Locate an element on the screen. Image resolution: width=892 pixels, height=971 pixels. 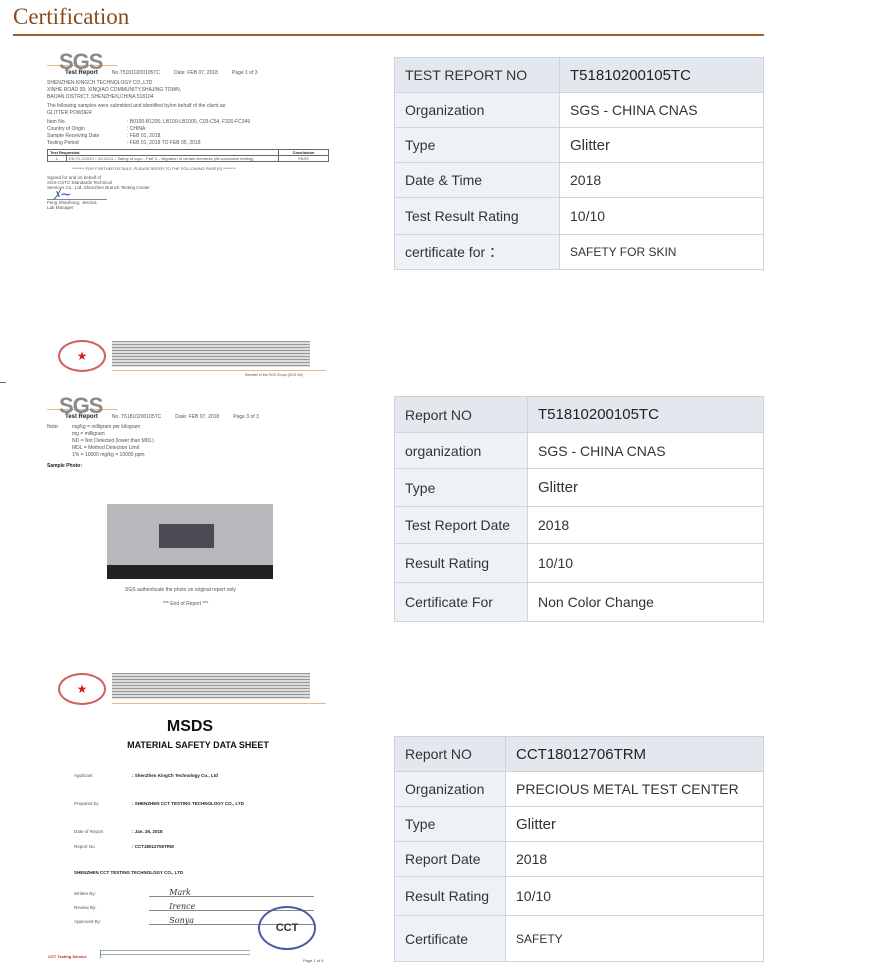
spec-value: SAFETY FOR SKIN is located at coordinates (661, 252).